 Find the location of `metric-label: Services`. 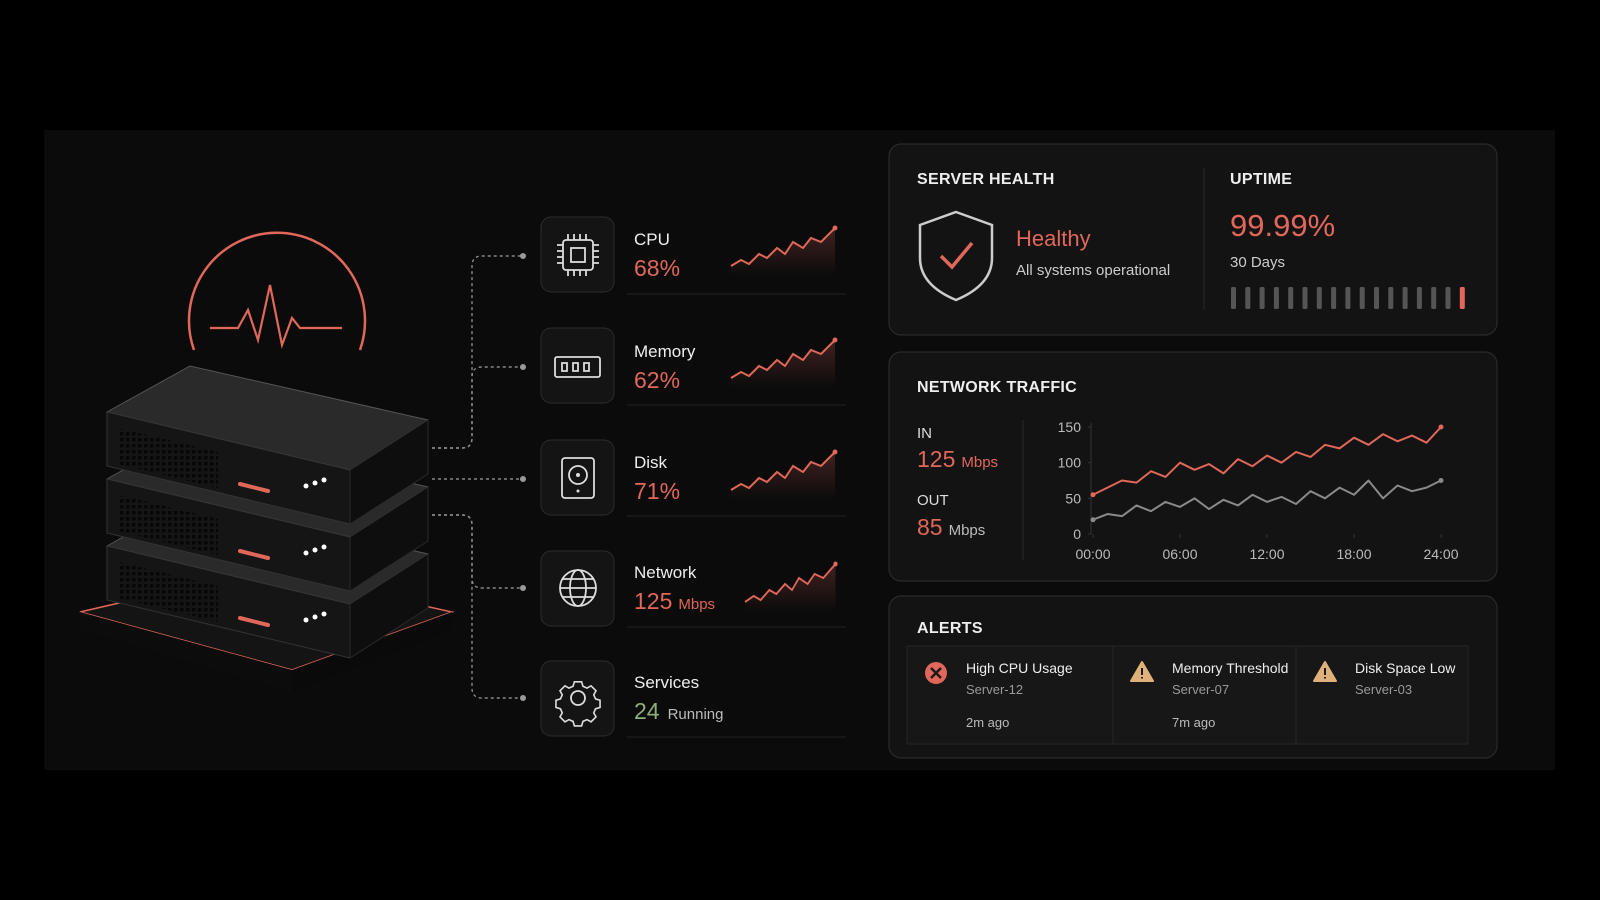

metric-label: Services is located at coordinates (666, 682).